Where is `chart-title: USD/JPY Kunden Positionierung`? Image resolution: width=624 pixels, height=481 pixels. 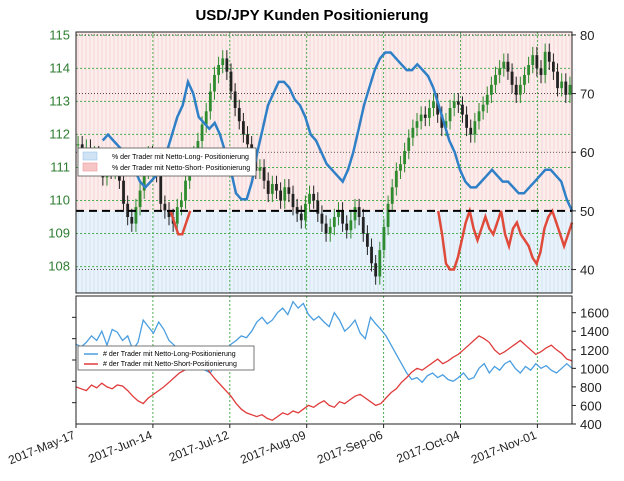
chart-title: USD/JPY Kunden Positionierung is located at coordinates (311, 15).